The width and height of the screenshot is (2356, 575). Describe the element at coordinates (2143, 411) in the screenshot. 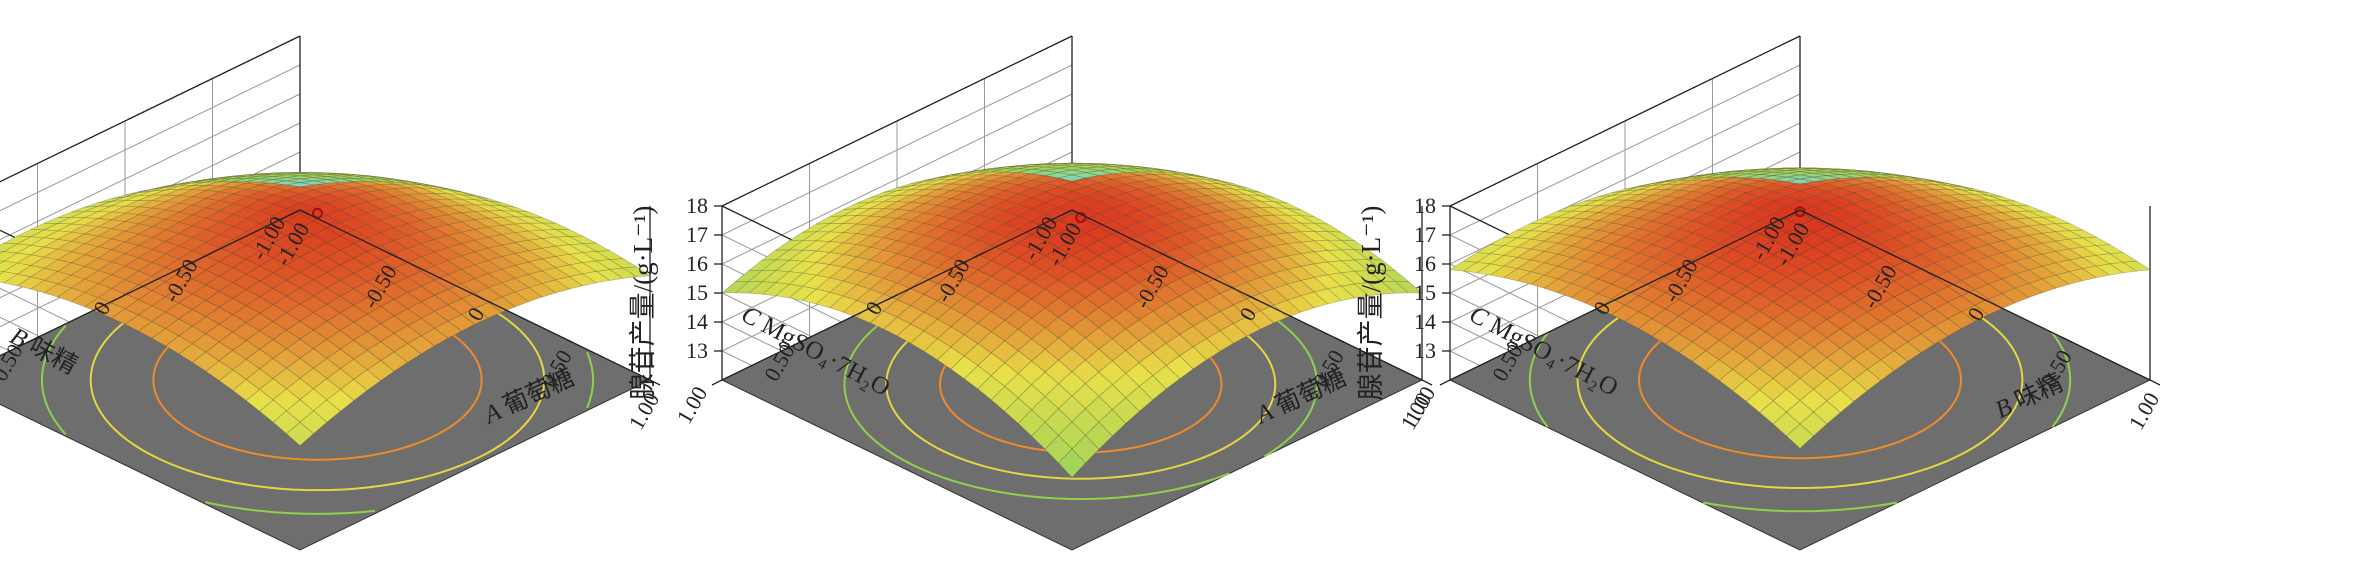

I see `x-tick-label: 1.00` at that location.